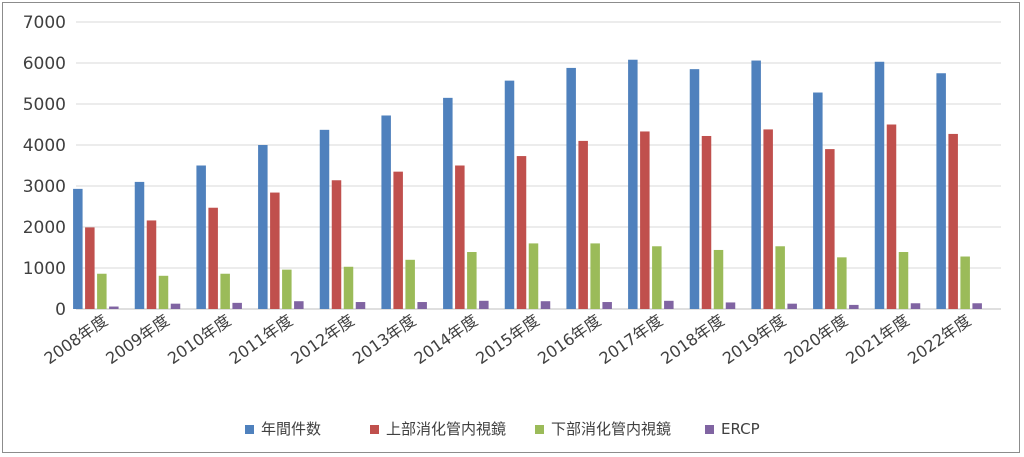 The width and height of the screenshot is (1024, 457). Describe the element at coordinates (199, 339) in the screenshot. I see `x-tick-label: 2010年度` at that location.